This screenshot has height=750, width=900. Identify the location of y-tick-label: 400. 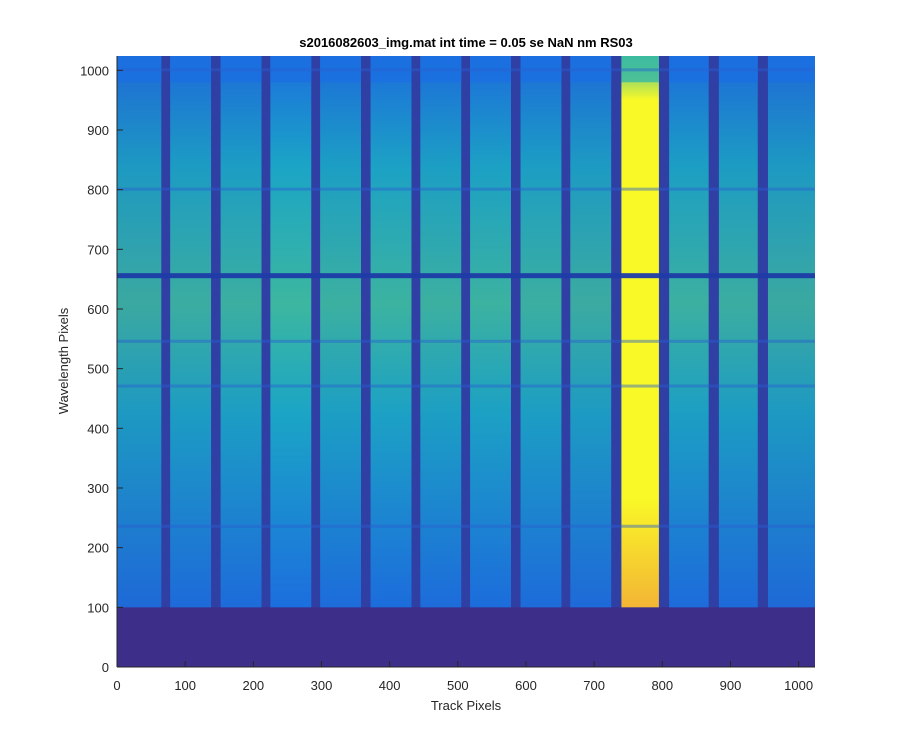
(98, 428).